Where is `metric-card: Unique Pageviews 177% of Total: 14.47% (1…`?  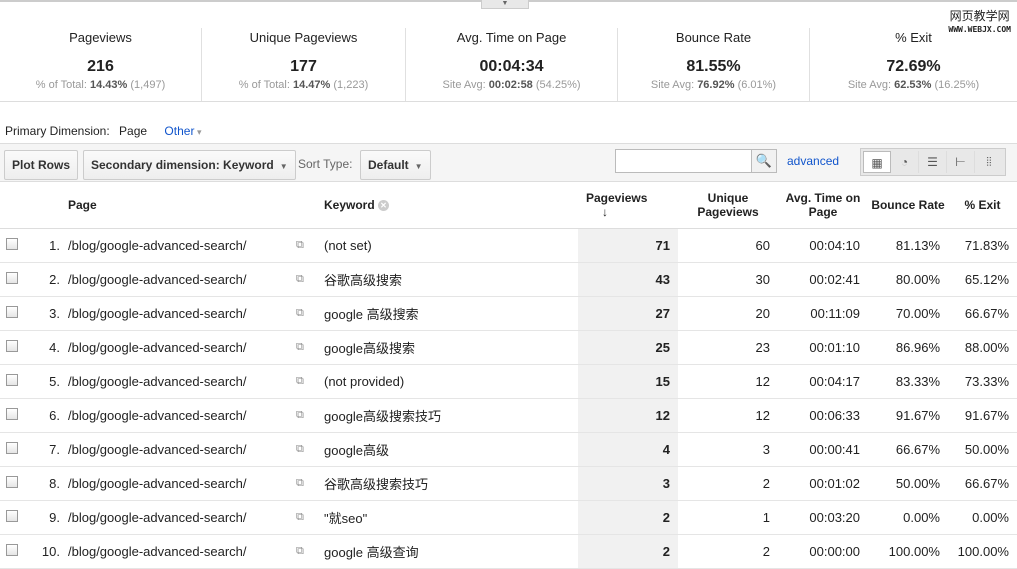
metric-card: Unique Pageviews 177% of Total: 14.47% (1… is located at coordinates (304, 64).